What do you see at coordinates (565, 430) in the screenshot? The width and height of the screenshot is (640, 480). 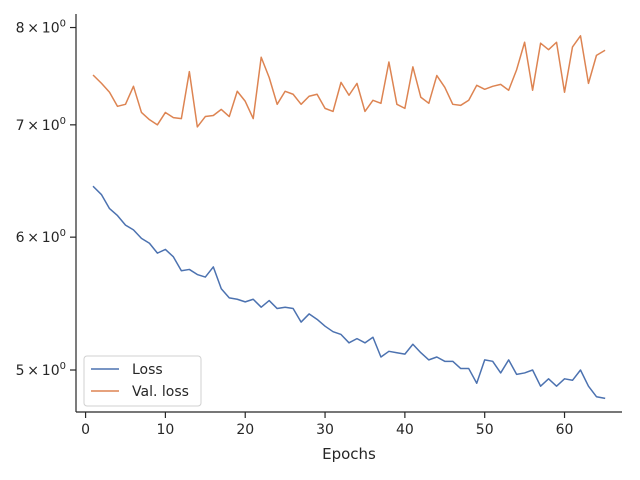 I see `x-tick-label-6: 60` at bounding box center [565, 430].